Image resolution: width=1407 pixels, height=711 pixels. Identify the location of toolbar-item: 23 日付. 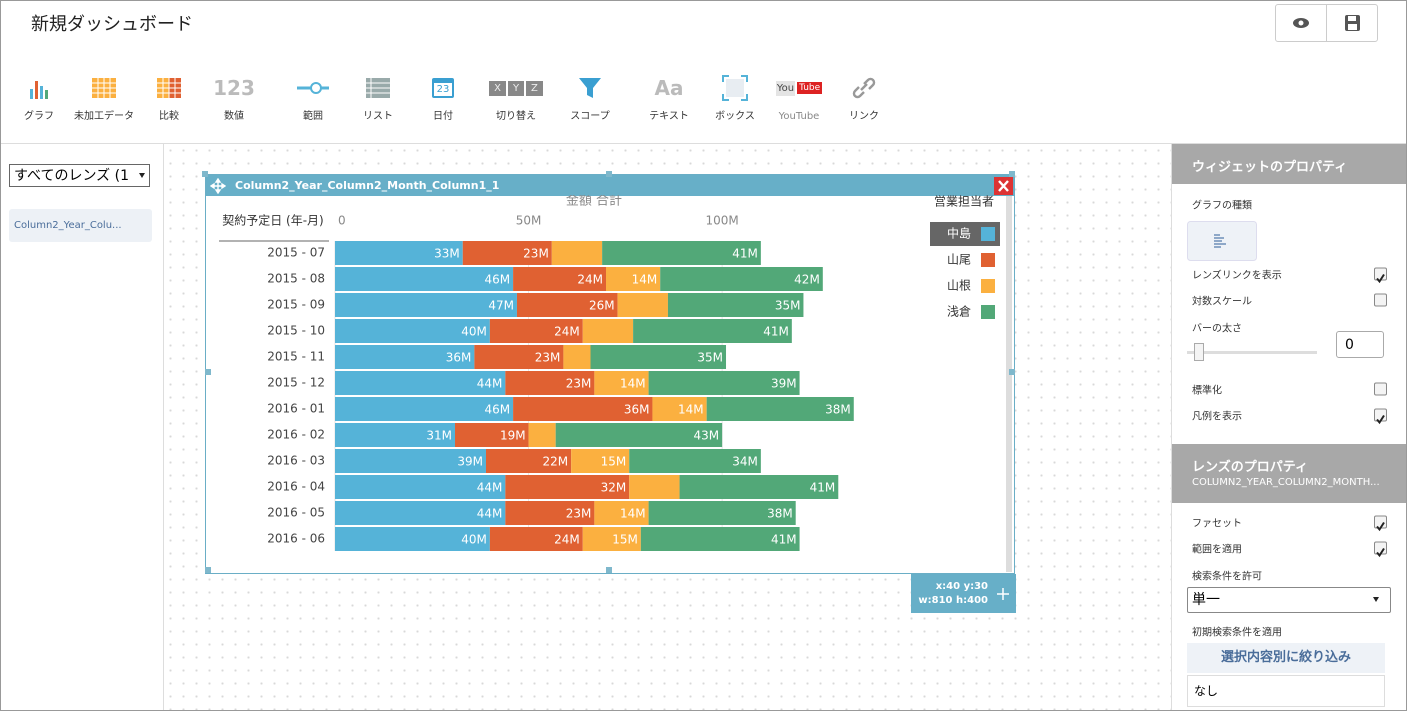
(443, 97).